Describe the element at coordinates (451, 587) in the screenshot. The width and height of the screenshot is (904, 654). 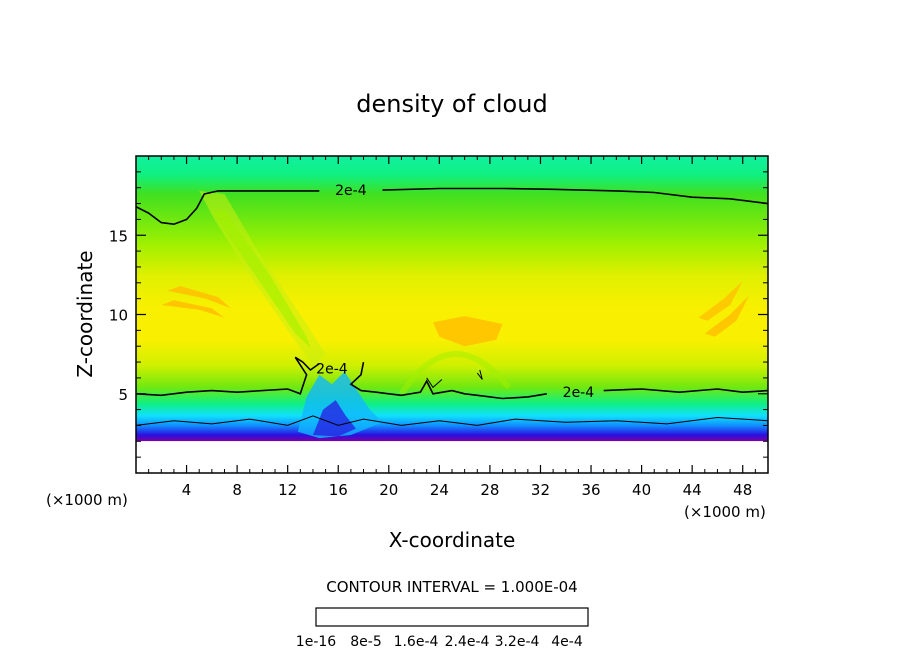
I see `contour-interval-text: CONTOUR INTERVAL = 1.000E-04` at that location.